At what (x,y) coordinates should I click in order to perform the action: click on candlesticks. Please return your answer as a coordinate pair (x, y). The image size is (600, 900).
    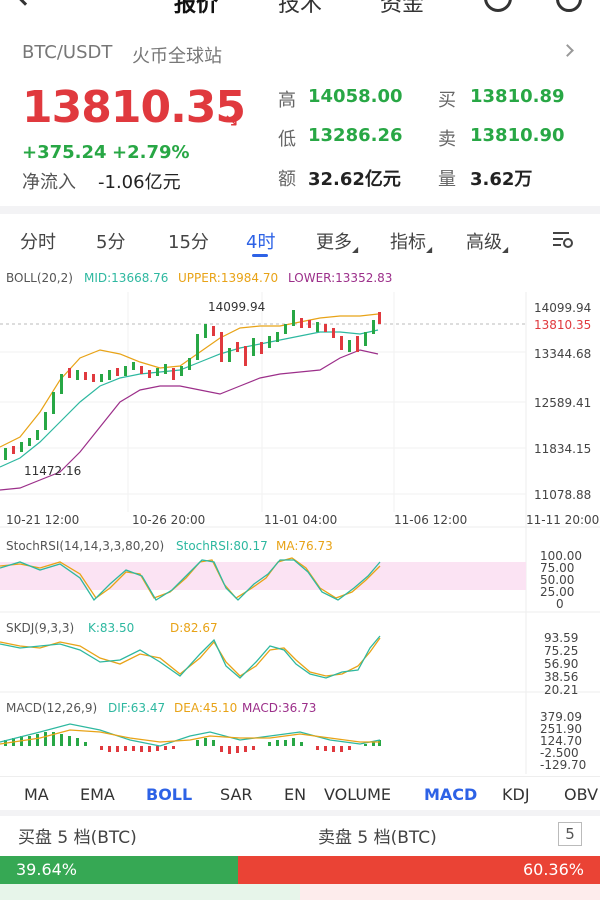
    Looking at the image, I should click on (192, 385).